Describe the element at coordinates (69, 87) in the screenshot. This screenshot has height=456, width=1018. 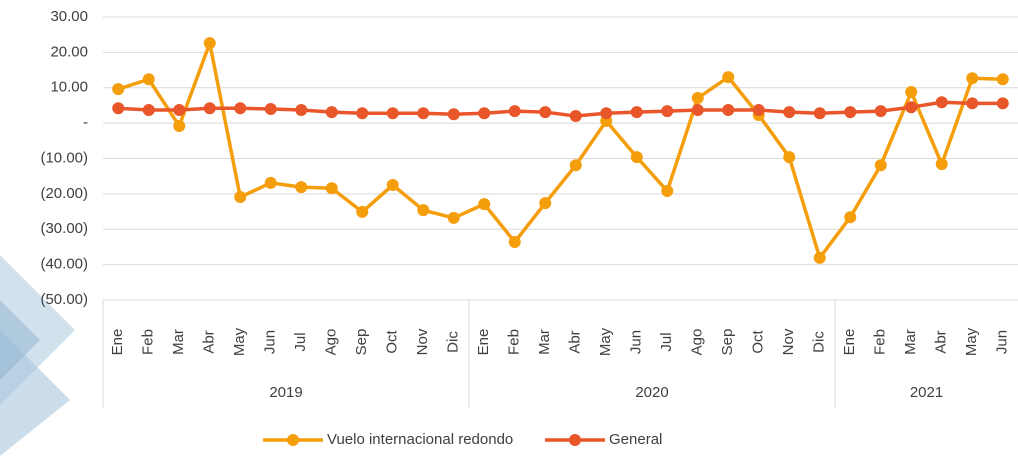
I see `y-tick-label: 10.00` at that location.